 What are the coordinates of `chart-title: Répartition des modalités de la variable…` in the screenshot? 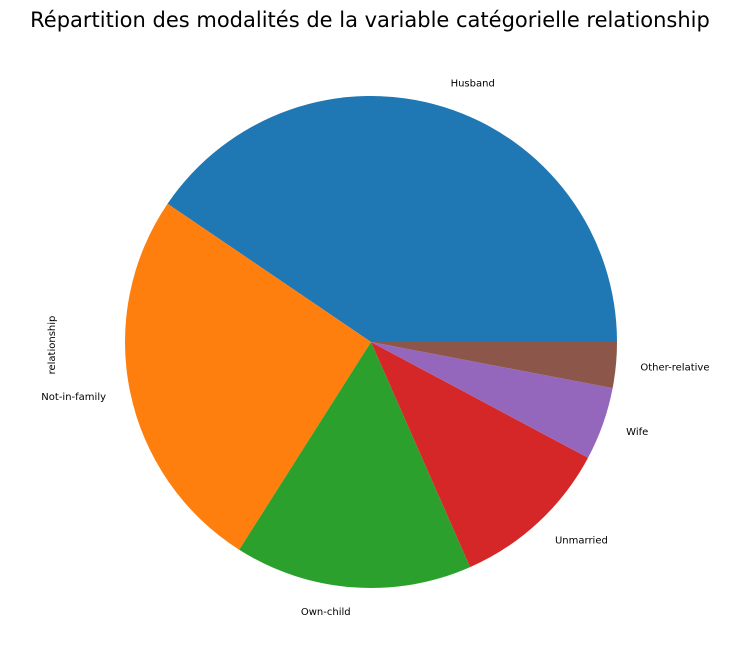 It's located at (370, 20).